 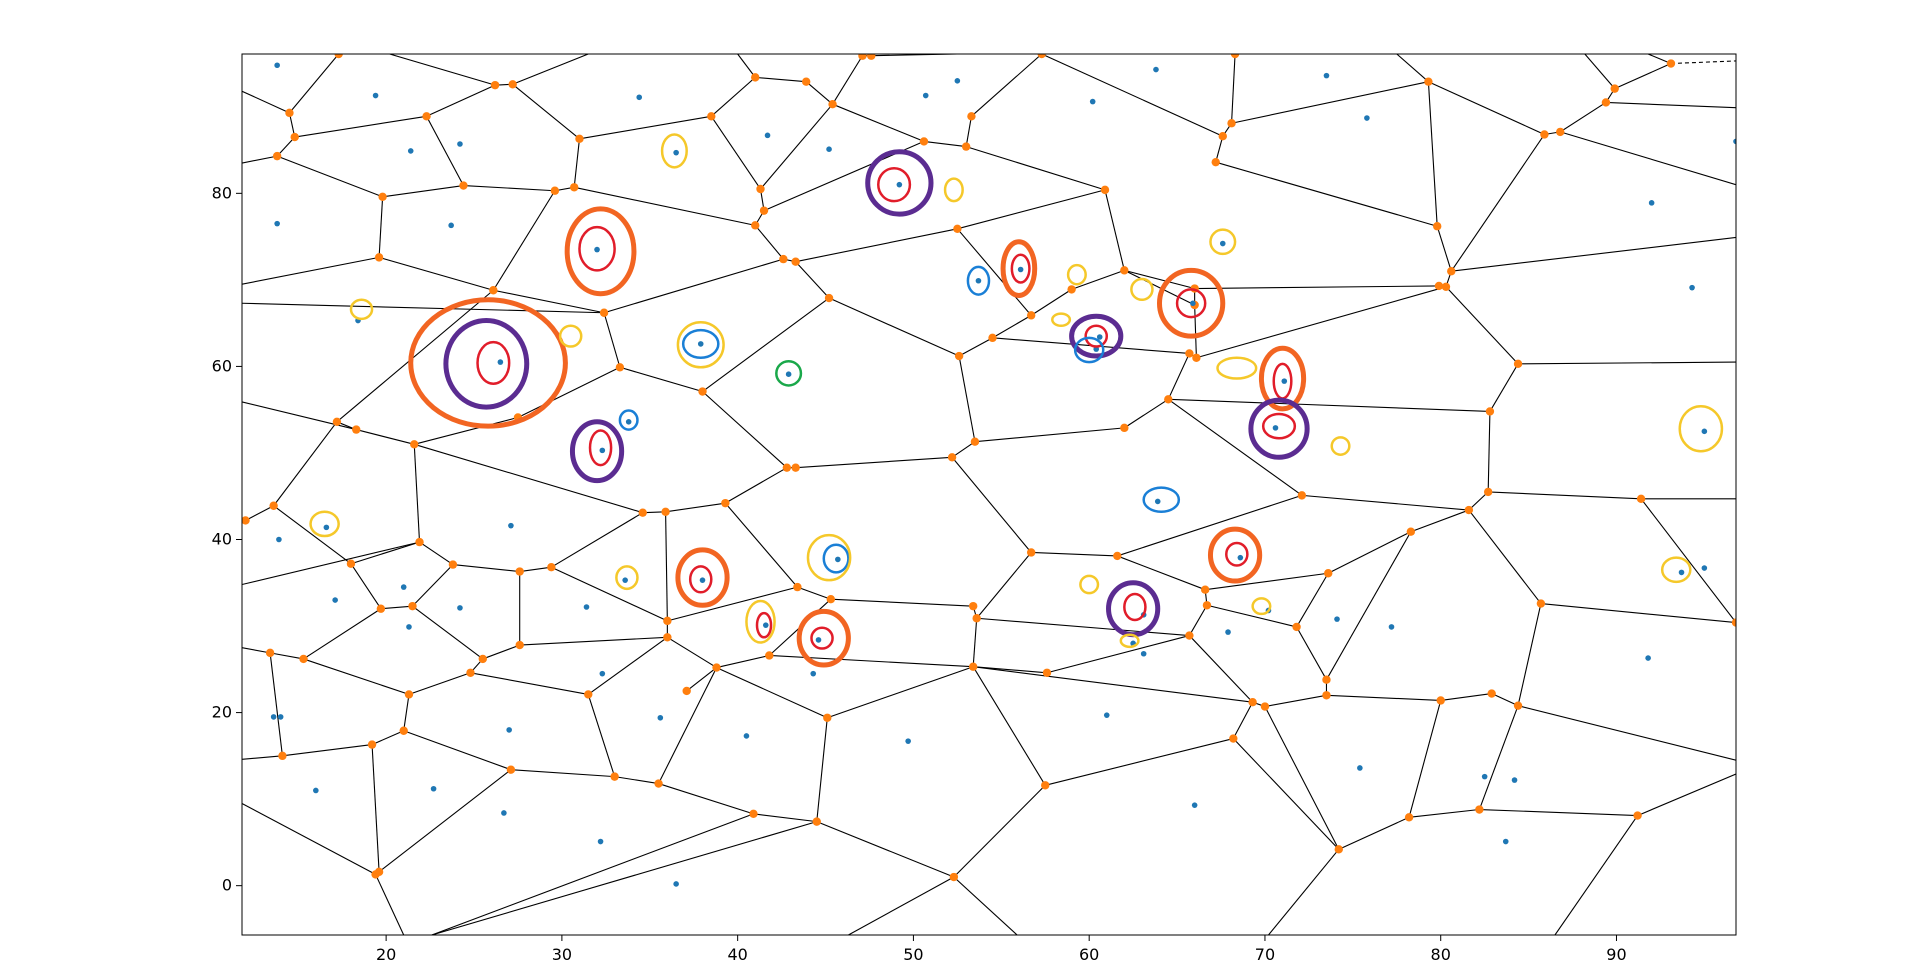 What do you see at coordinates (737, 954) in the screenshot?
I see `x-tick-label: 40` at bounding box center [737, 954].